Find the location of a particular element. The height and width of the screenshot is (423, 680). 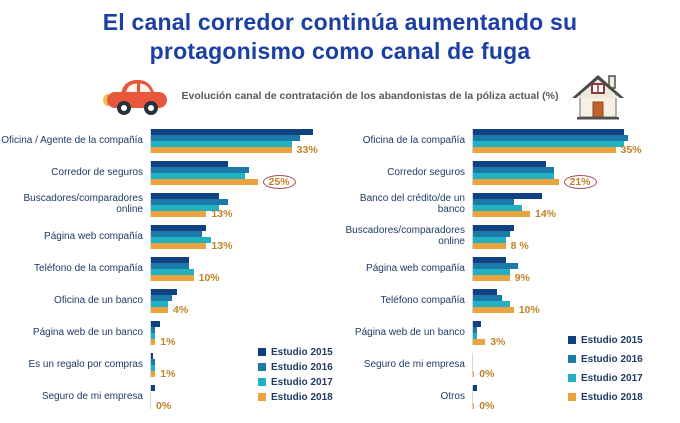

house-icon is located at coordinates (598, 96).